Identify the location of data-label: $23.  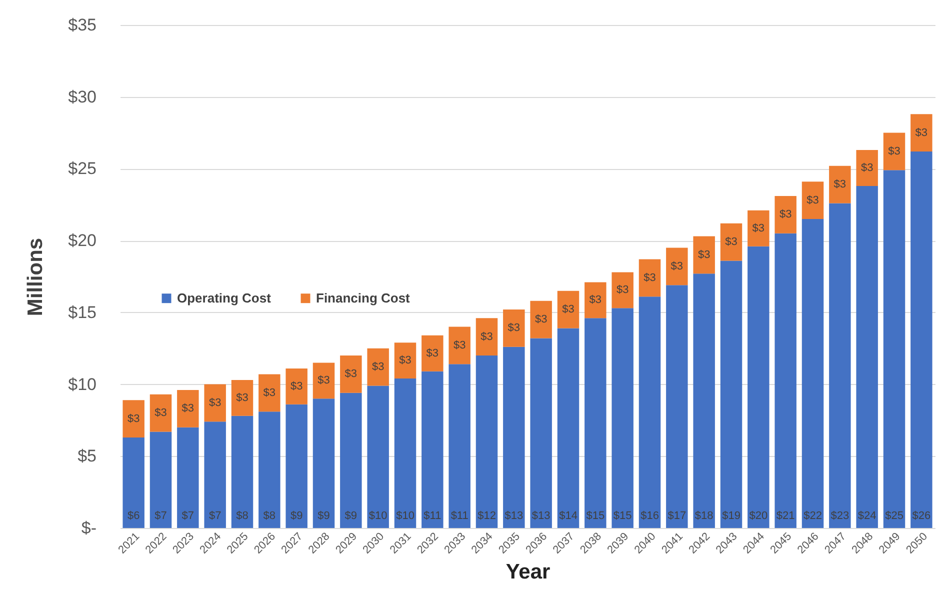
(840, 516).